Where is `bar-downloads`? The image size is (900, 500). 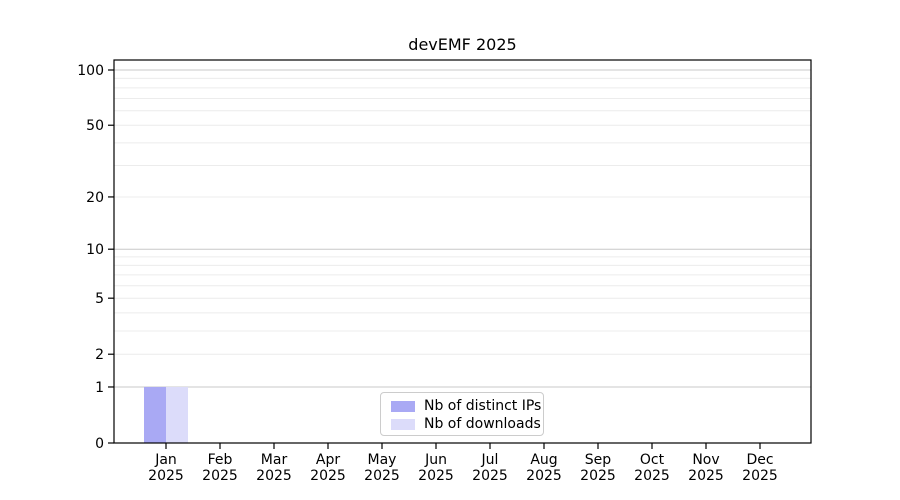
bar-downloads is located at coordinates (177, 414).